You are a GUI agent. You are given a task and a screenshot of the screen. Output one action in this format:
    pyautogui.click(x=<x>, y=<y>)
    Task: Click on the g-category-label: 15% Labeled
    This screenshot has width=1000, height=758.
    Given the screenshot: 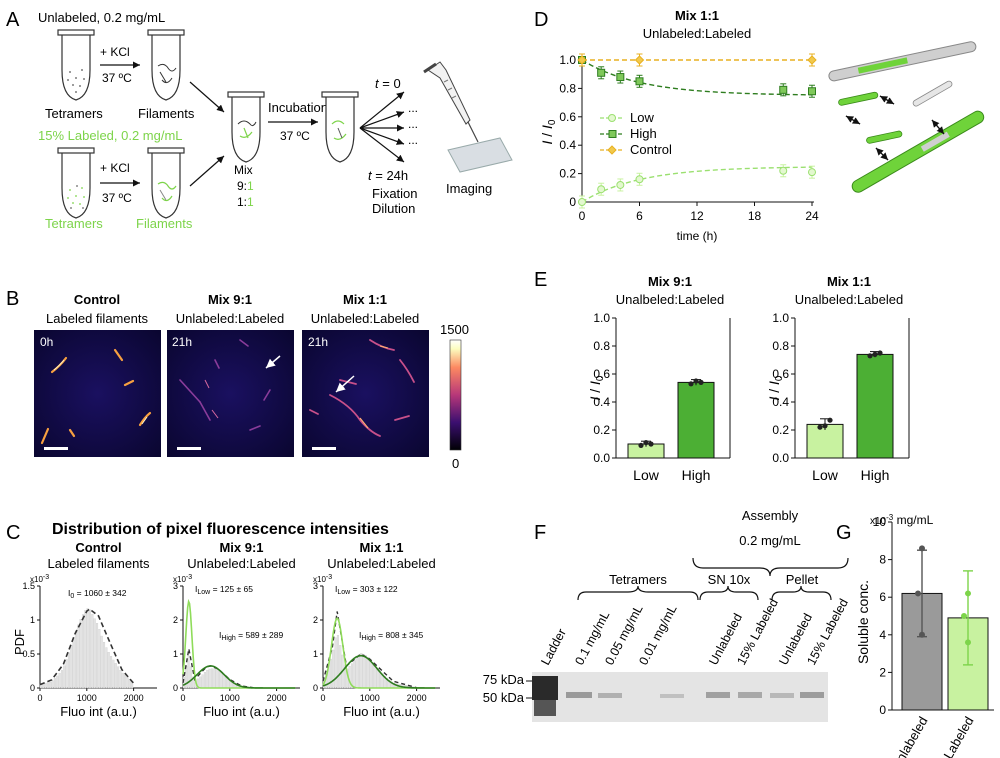 What is the action you would take?
    pyautogui.click(x=951, y=736)
    